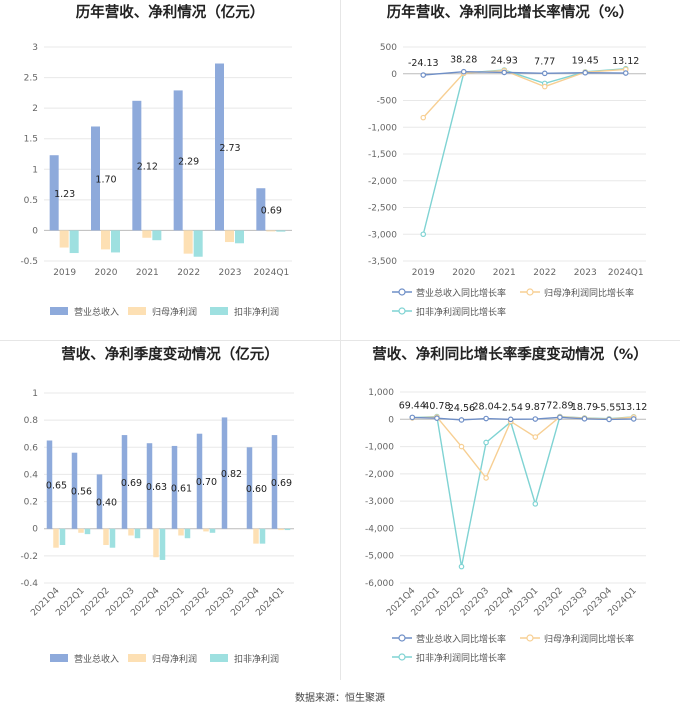 The image size is (680, 712). I want to click on data-label: -2.54, so click(510, 407).